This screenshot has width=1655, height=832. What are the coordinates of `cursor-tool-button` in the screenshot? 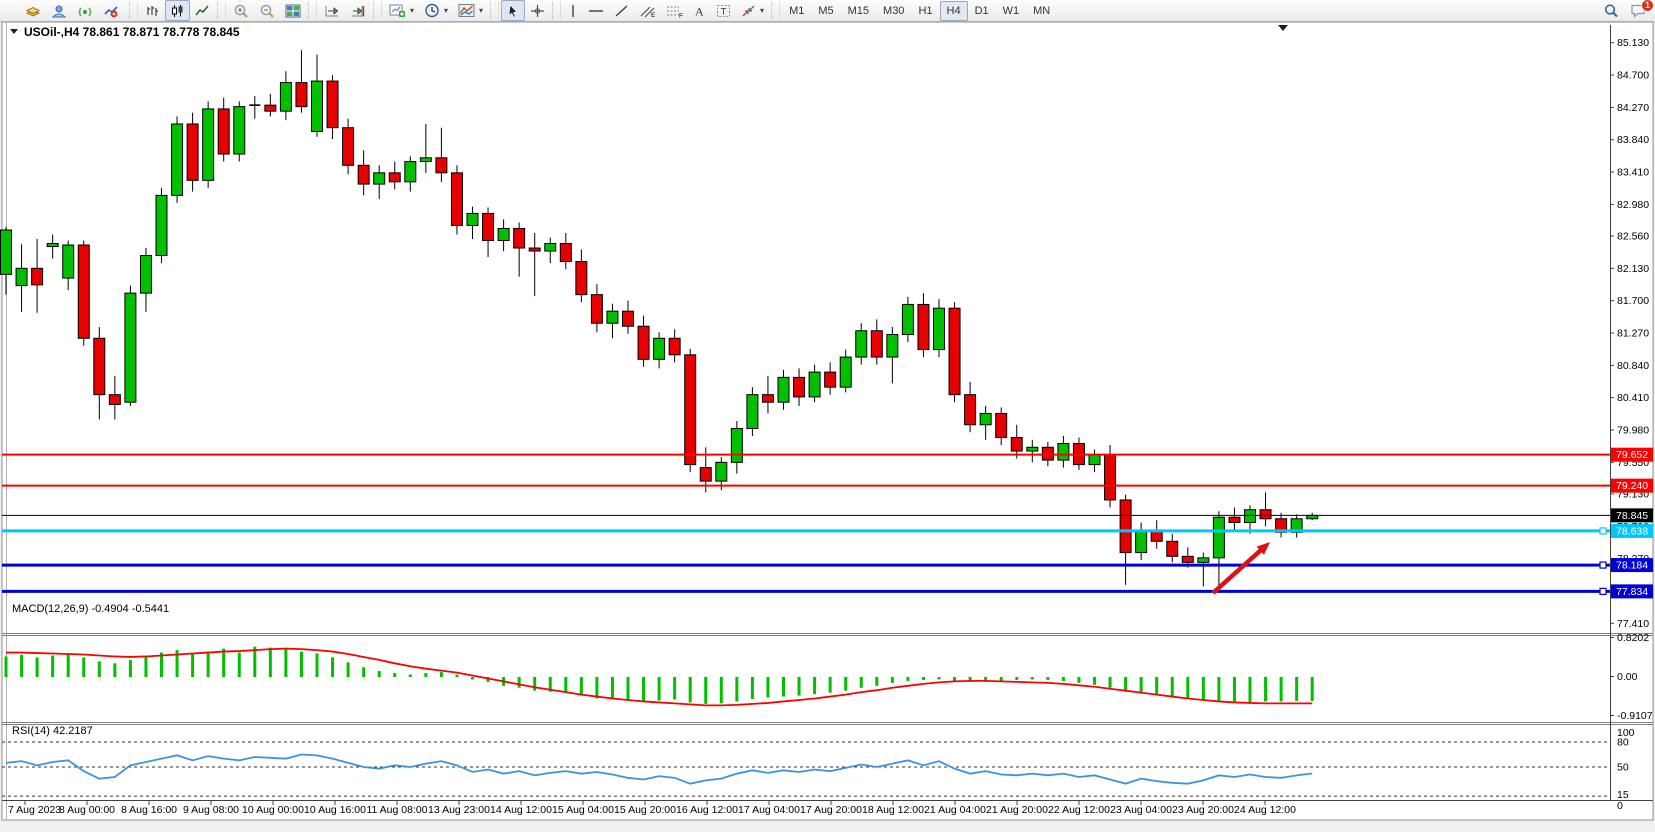 It's located at (513, 10).